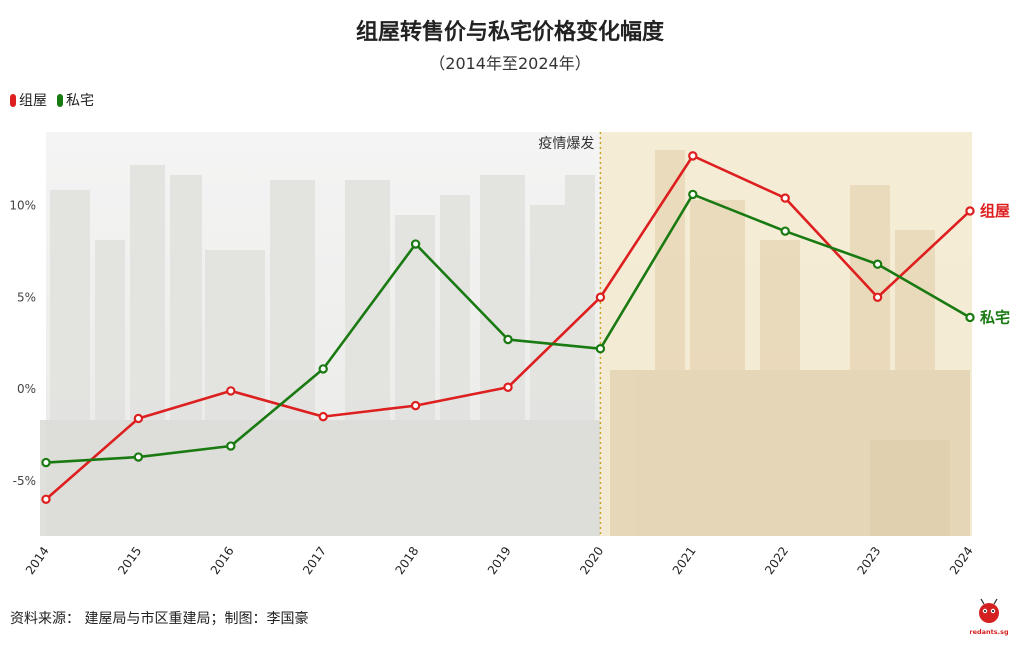  I want to click on x-tick-label: 2016, so click(222, 560).